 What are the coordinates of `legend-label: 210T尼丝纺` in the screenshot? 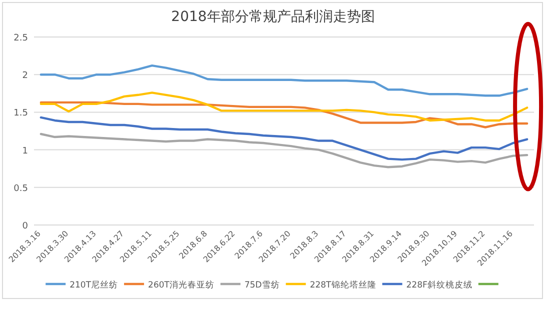 It's located at (94, 285).